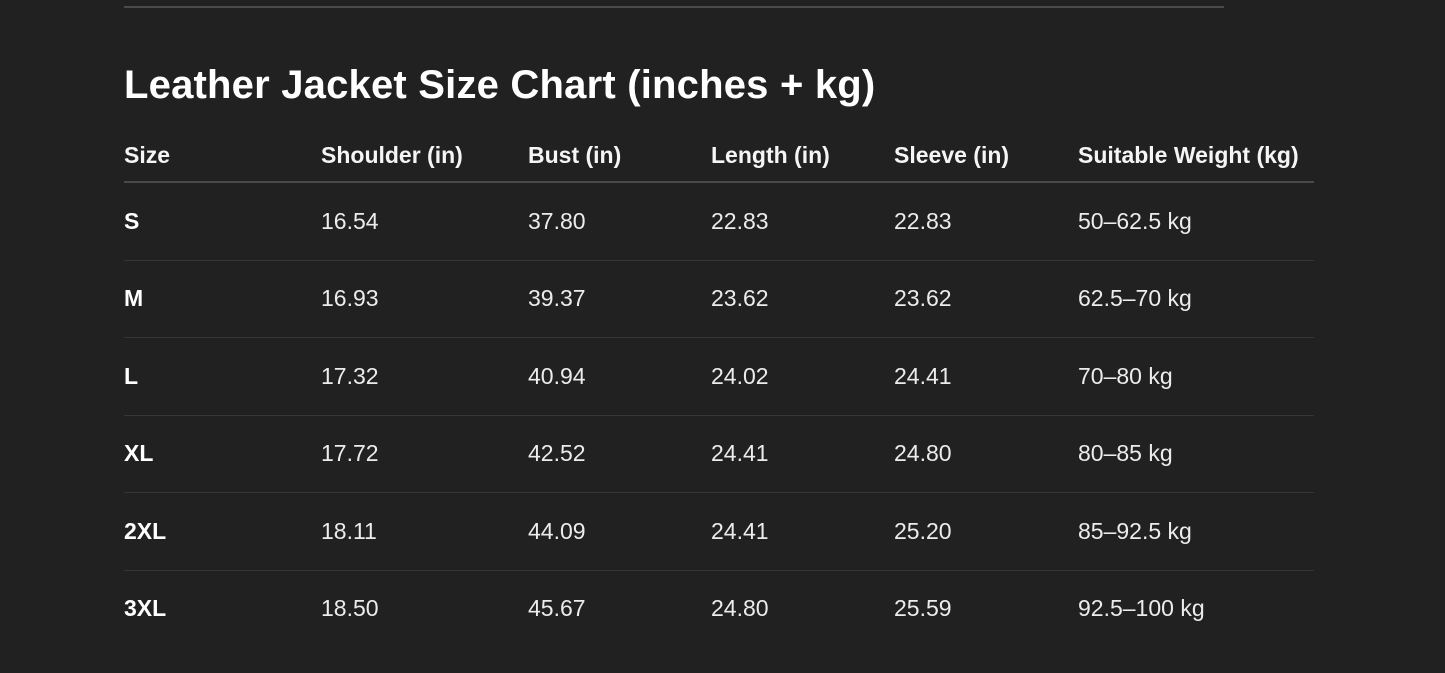  Describe the element at coordinates (986, 376) in the screenshot. I see `cell-sleeve: 24.41` at that location.